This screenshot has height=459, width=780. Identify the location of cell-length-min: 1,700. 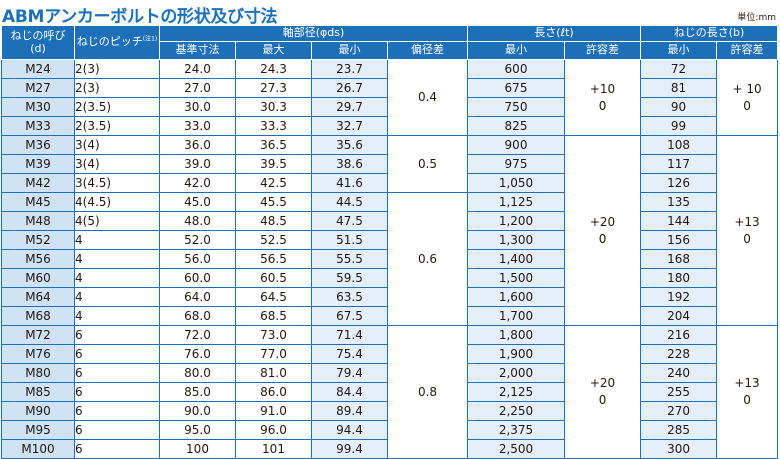
(516, 316).